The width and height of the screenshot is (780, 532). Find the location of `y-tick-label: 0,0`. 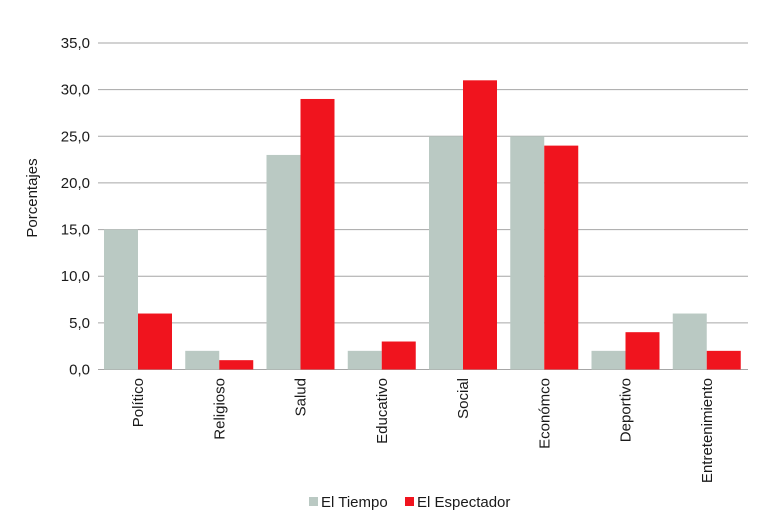

y-tick-label: 0,0 is located at coordinates (79, 370).